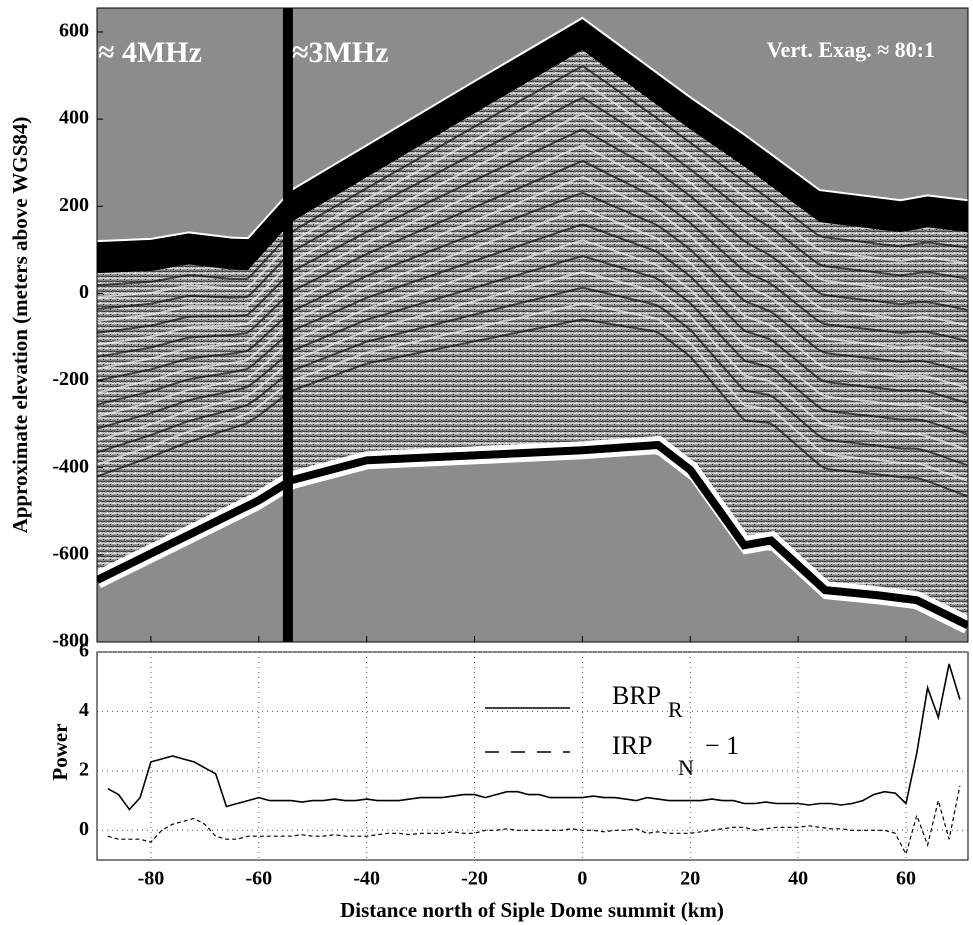 Image resolution: width=973 pixels, height=925 pixels. What do you see at coordinates (906, 879) in the screenshot?
I see `x-tick-label: 60` at bounding box center [906, 879].